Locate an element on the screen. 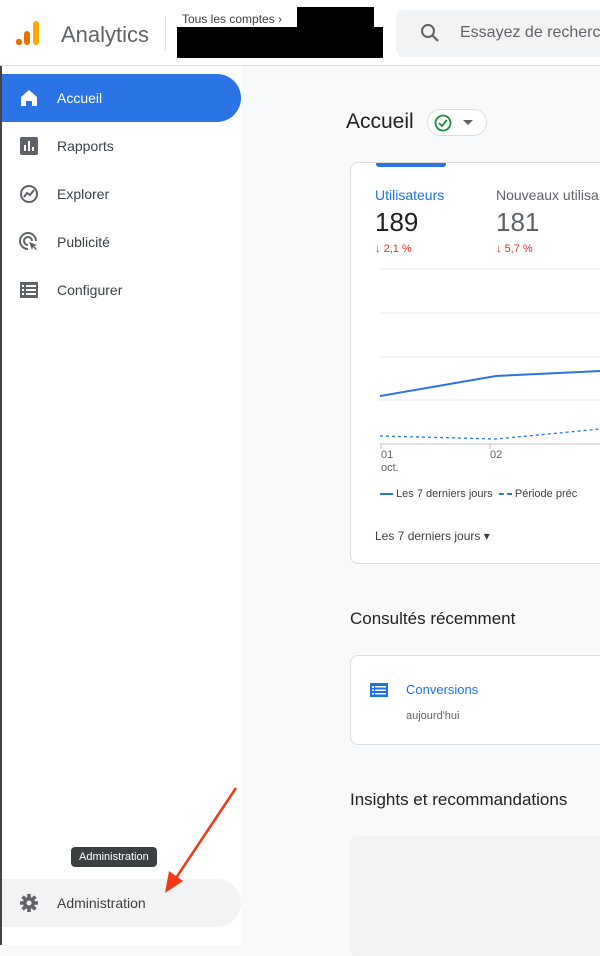 This screenshot has width=600, height=956. metric-tab-users: Utilisateurs is located at coordinates (410, 195).